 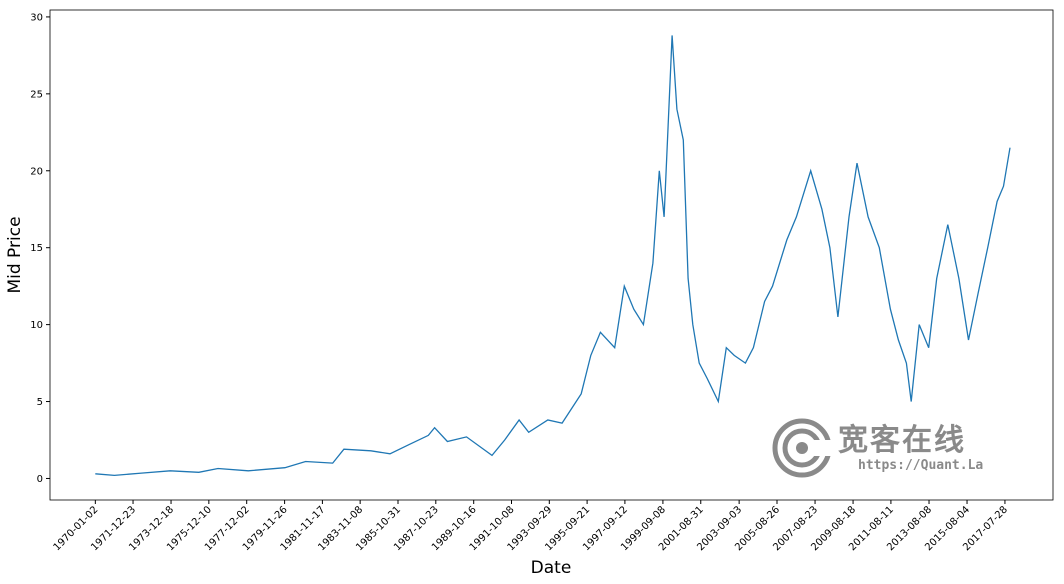 What do you see at coordinates (920, 465) in the screenshot?
I see `watermark-url: https://Quant.La` at bounding box center [920, 465].